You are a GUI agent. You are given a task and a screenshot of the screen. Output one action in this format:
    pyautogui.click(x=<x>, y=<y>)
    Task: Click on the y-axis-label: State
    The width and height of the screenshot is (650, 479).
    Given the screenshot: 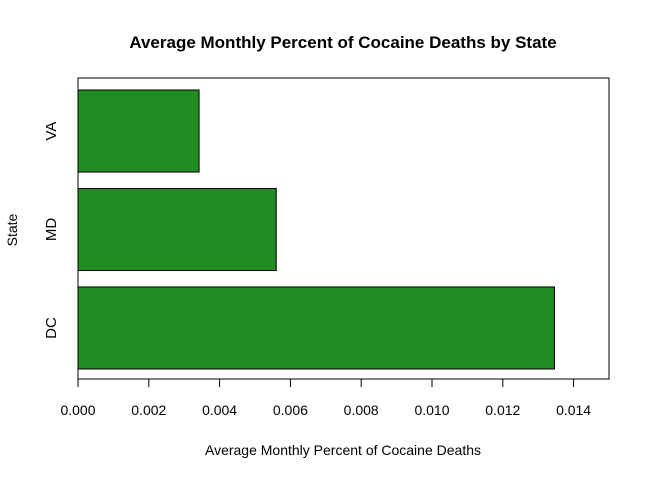 What is the action you would take?
    pyautogui.click(x=12, y=229)
    